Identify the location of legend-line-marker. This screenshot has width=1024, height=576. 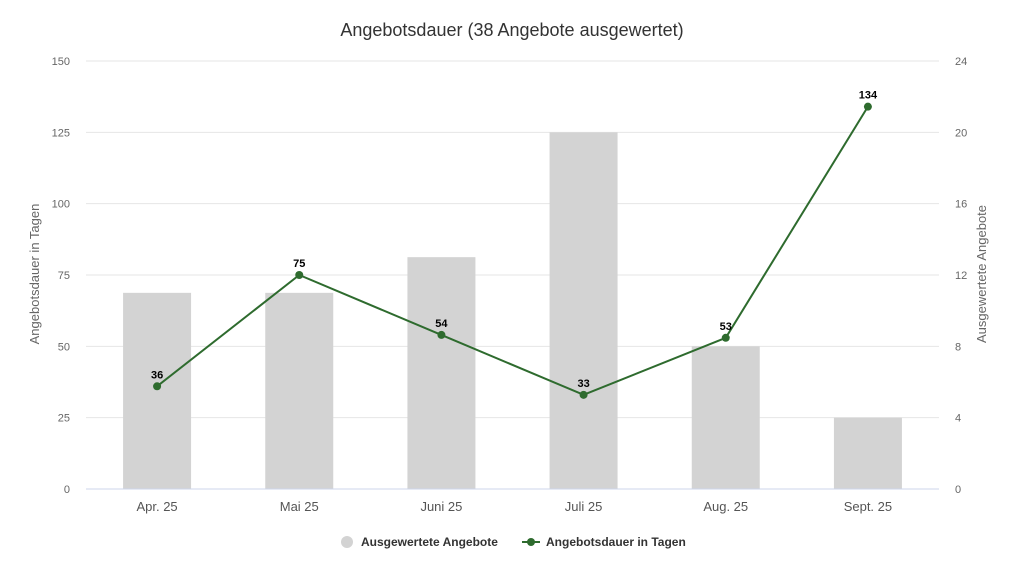
(531, 542).